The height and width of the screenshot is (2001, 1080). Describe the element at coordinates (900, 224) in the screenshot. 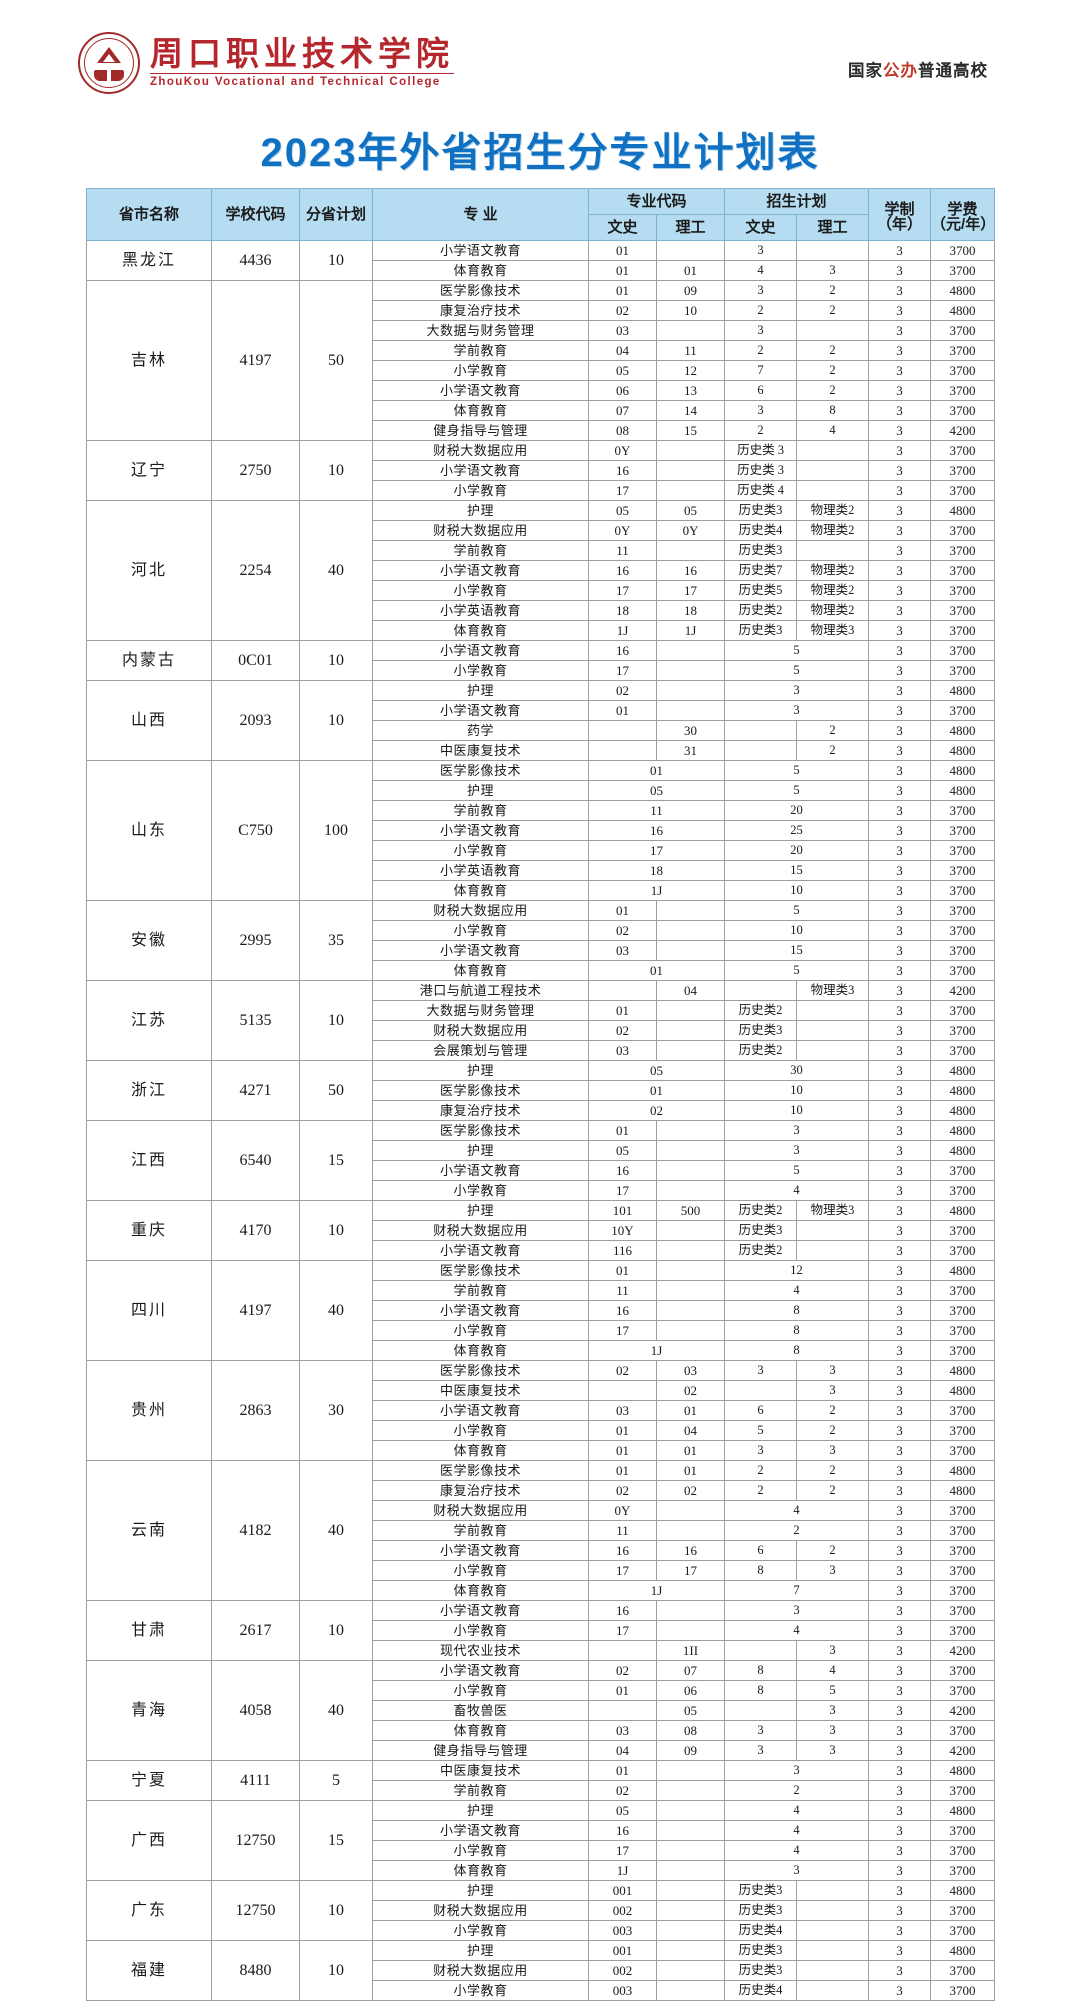

I see `col-years-unit: （年）` at that location.